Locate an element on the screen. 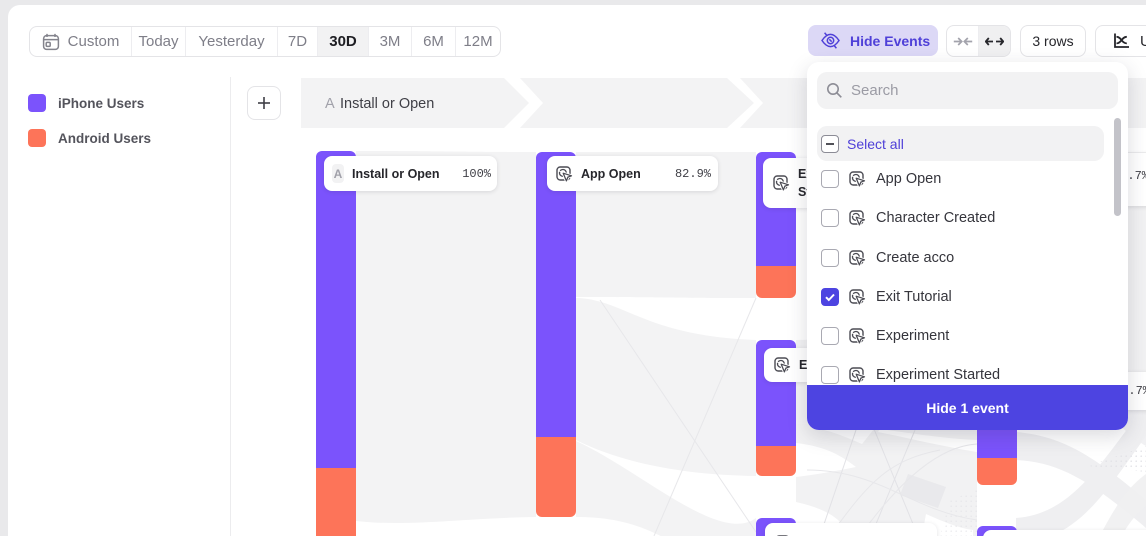 The image size is (1146, 536). svg-text: Install or Open is located at coordinates (387, 104).